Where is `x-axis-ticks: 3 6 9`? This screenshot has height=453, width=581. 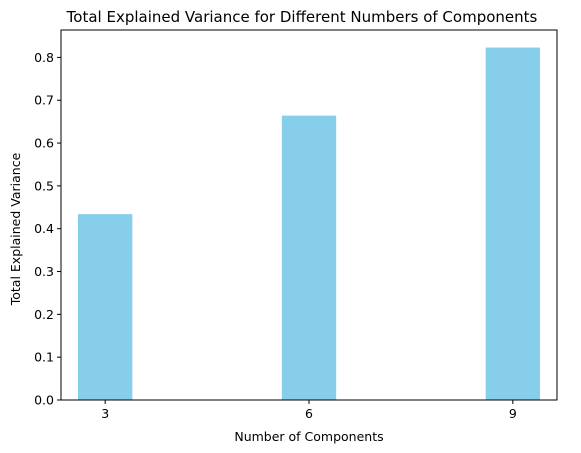
x-axis-ticks: 3 6 9 is located at coordinates (309, 410).